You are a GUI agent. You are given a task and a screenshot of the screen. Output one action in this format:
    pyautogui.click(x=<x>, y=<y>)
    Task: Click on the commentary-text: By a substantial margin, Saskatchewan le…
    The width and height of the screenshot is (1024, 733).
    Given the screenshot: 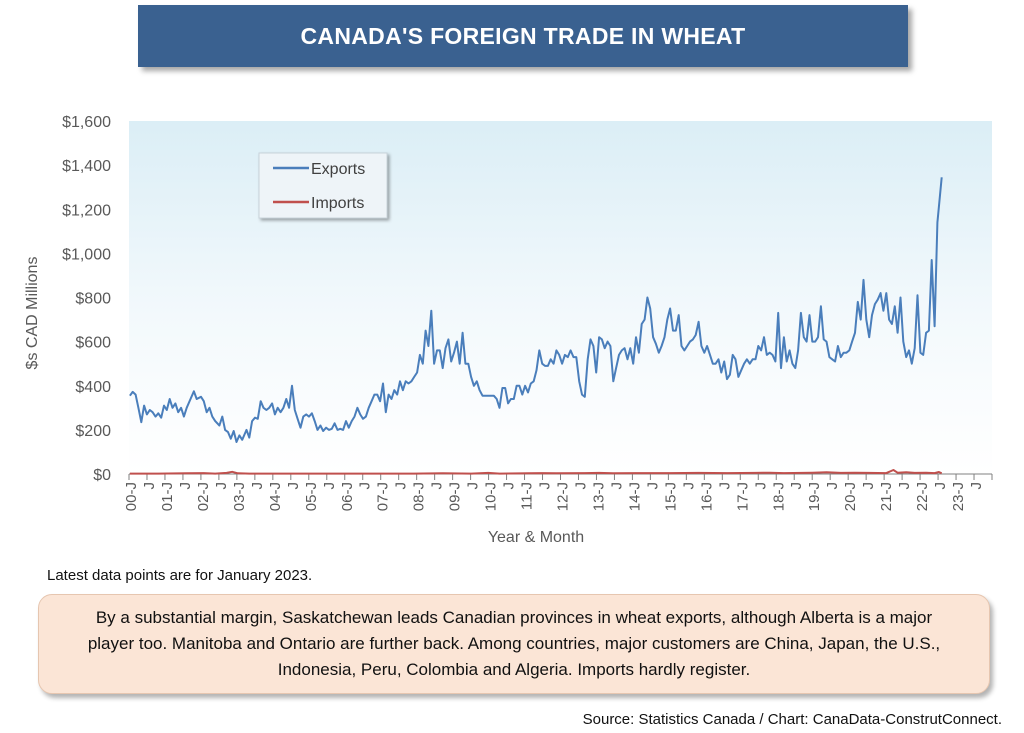 What is the action you would take?
    pyautogui.click(x=514, y=643)
    